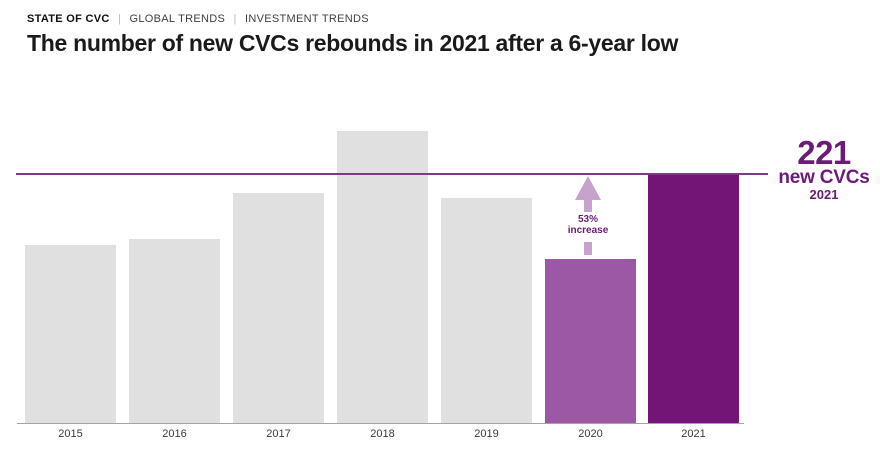 The width and height of the screenshot is (880, 454). What do you see at coordinates (590, 434) in the screenshot?
I see `x-tick-label-2020: 2020` at bounding box center [590, 434].